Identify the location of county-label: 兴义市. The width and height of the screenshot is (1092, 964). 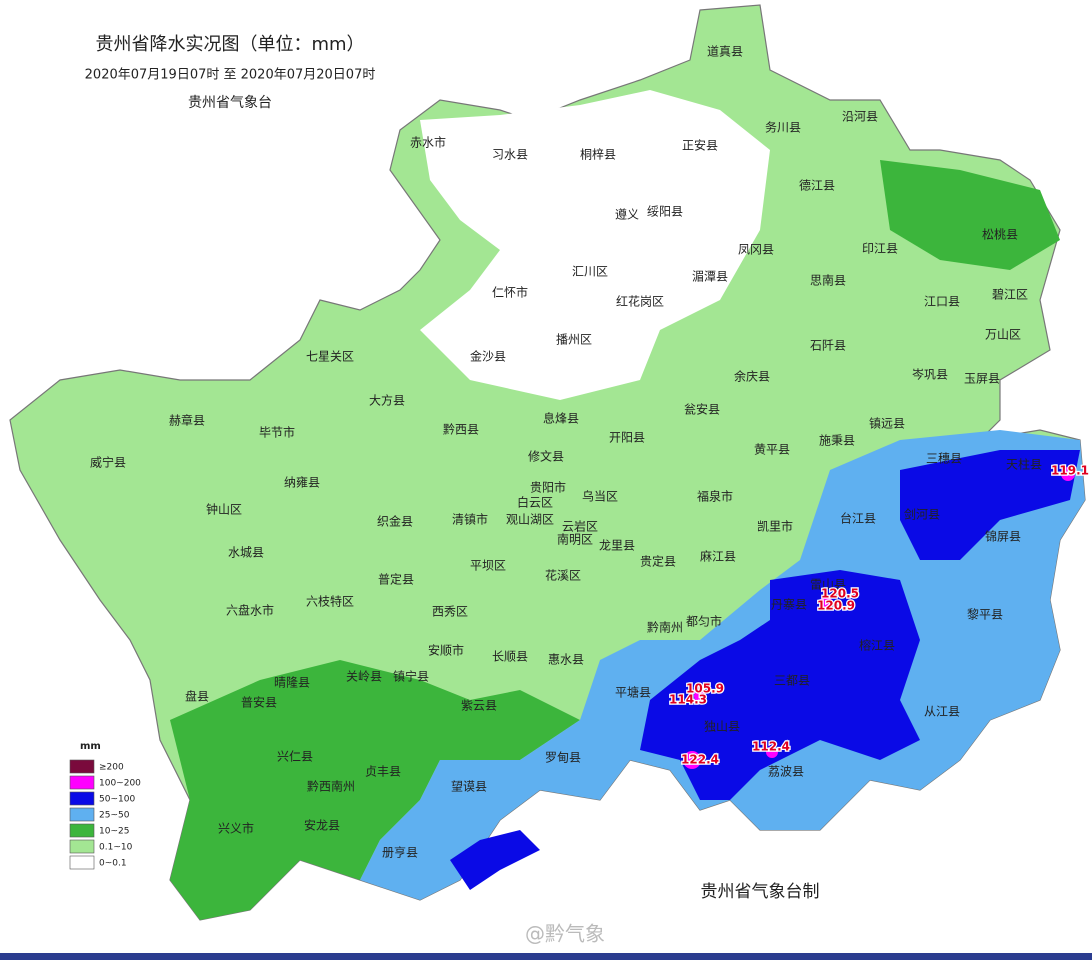
(236, 828).